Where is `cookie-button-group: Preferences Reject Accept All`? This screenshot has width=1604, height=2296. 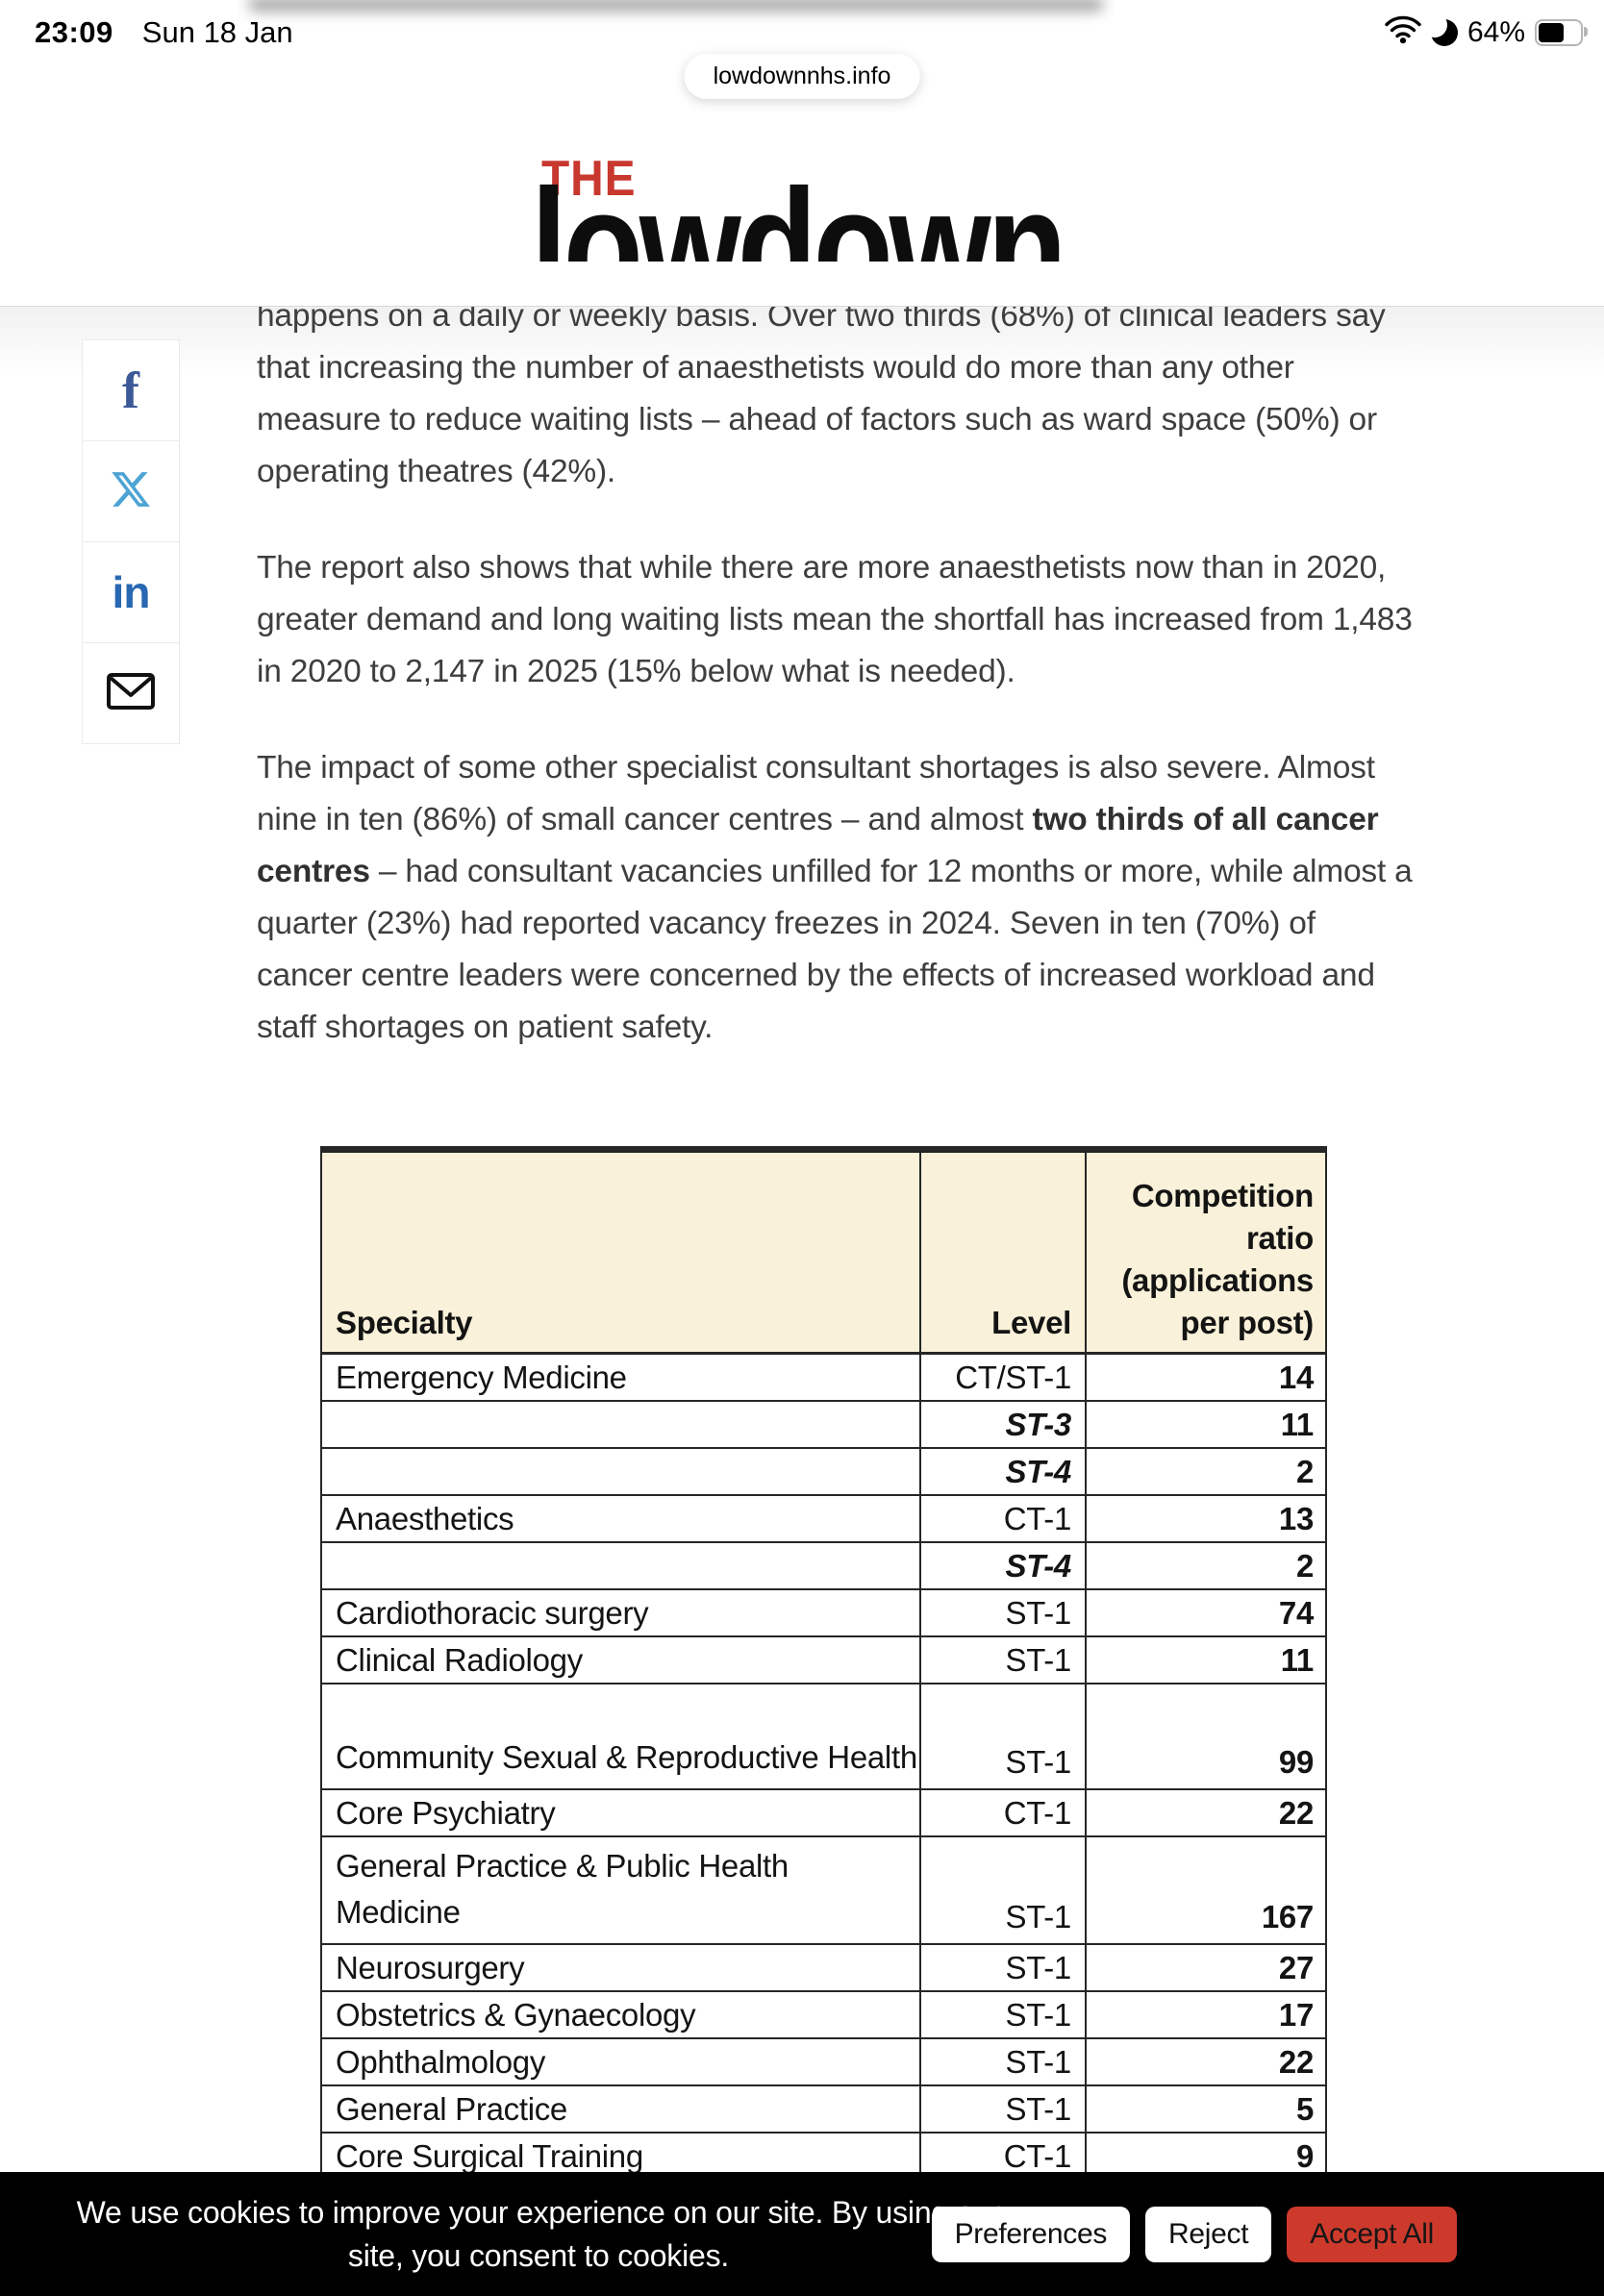
cookie-button-group: Preferences Reject Accept All is located at coordinates (1194, 2234).